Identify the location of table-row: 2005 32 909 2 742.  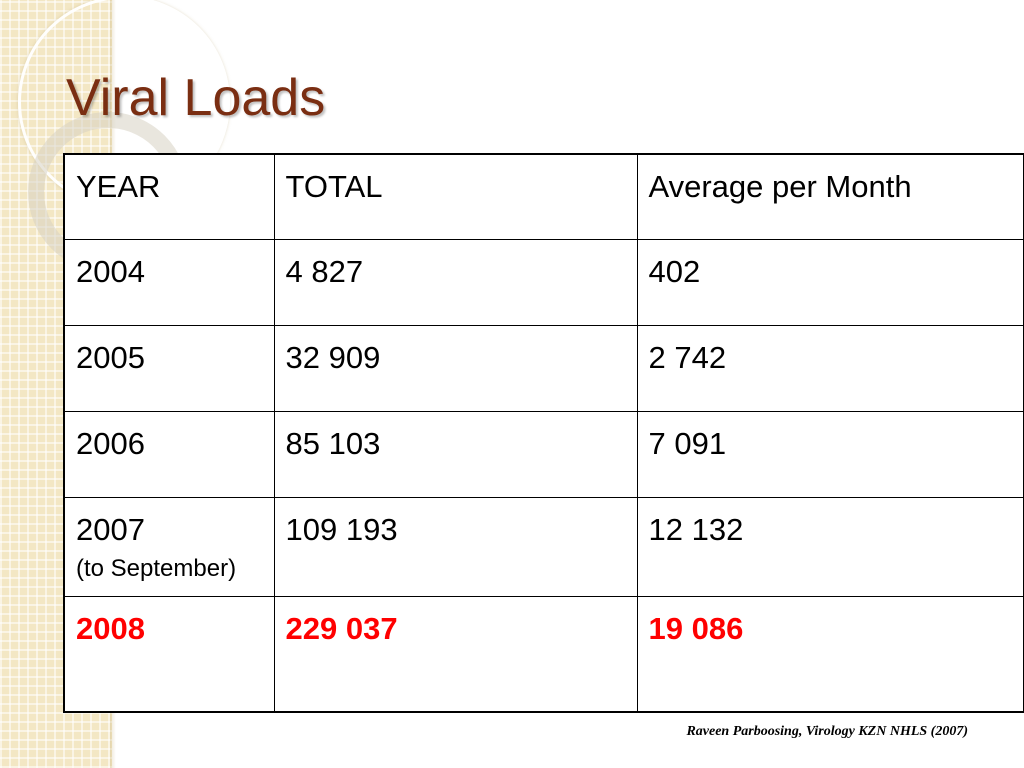
(543, 368).